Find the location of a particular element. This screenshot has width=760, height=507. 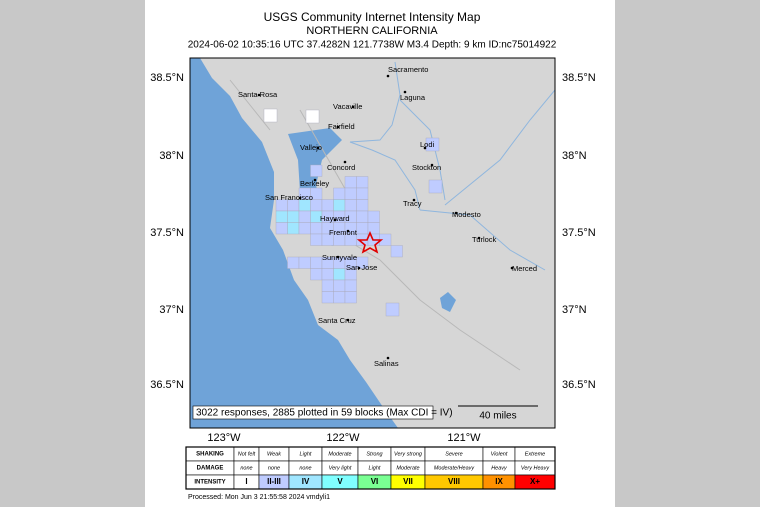

city-label: Fremont is located at coordinates (343, 232).